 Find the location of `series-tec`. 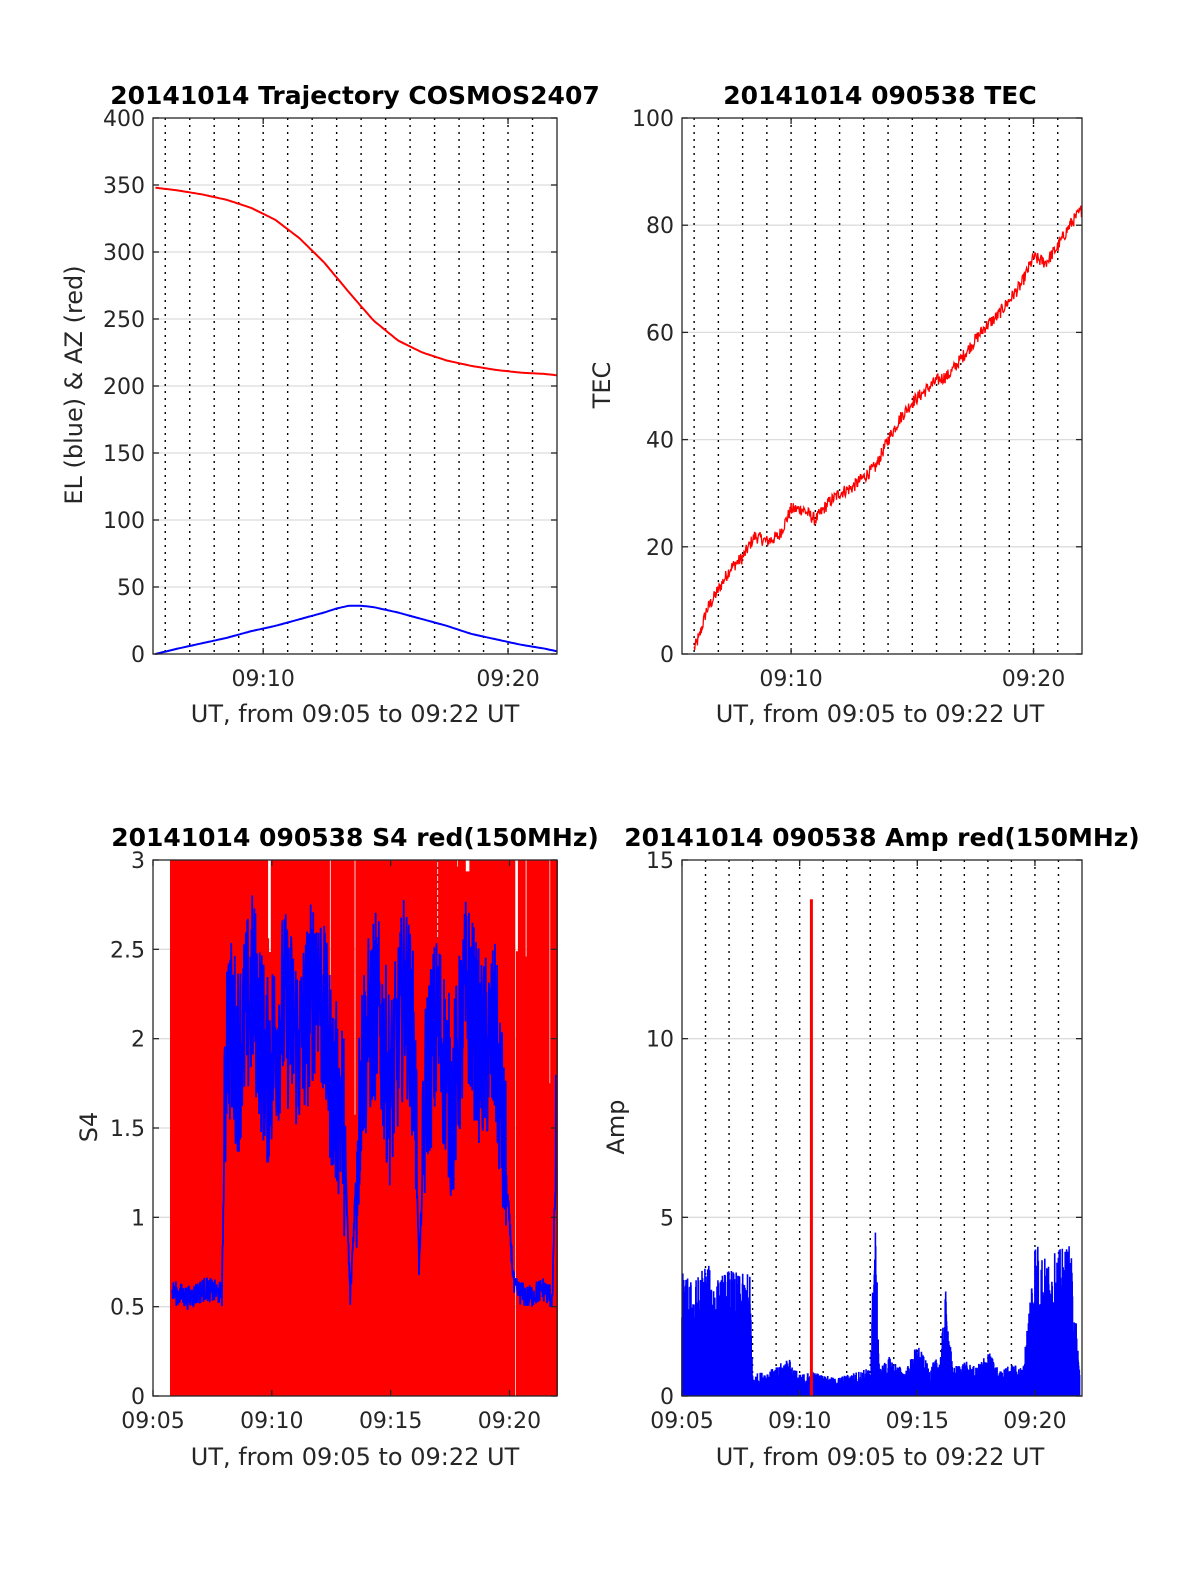

series-tec is located at coordinates (888, 428).